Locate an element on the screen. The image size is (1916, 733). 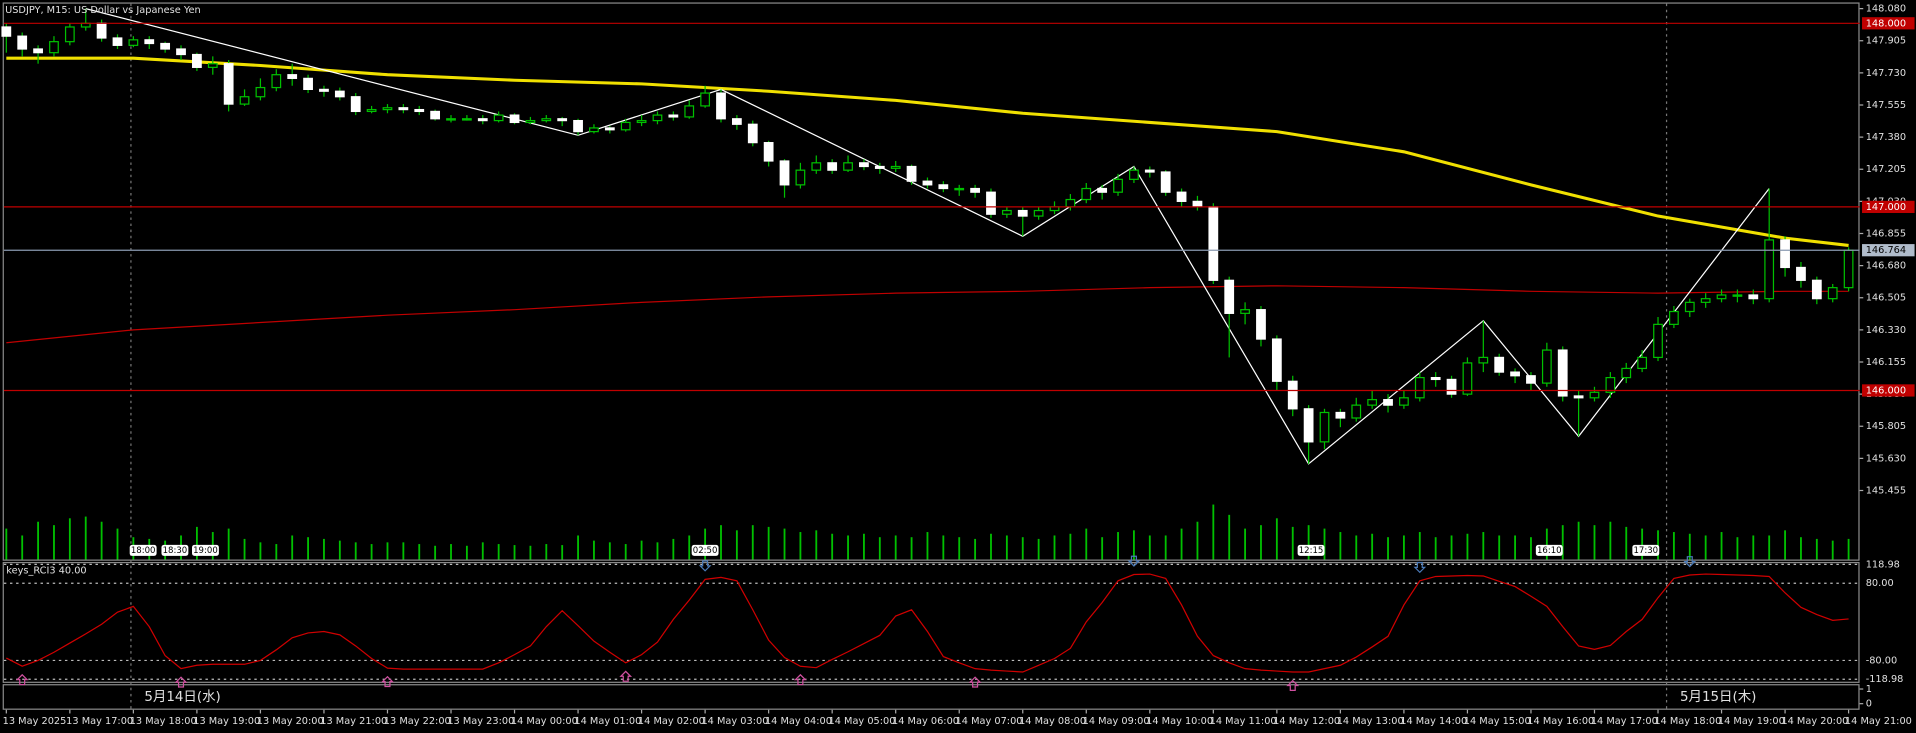
x-tick-label: 14 May 11:00 is located at coordinates (1243, 721).